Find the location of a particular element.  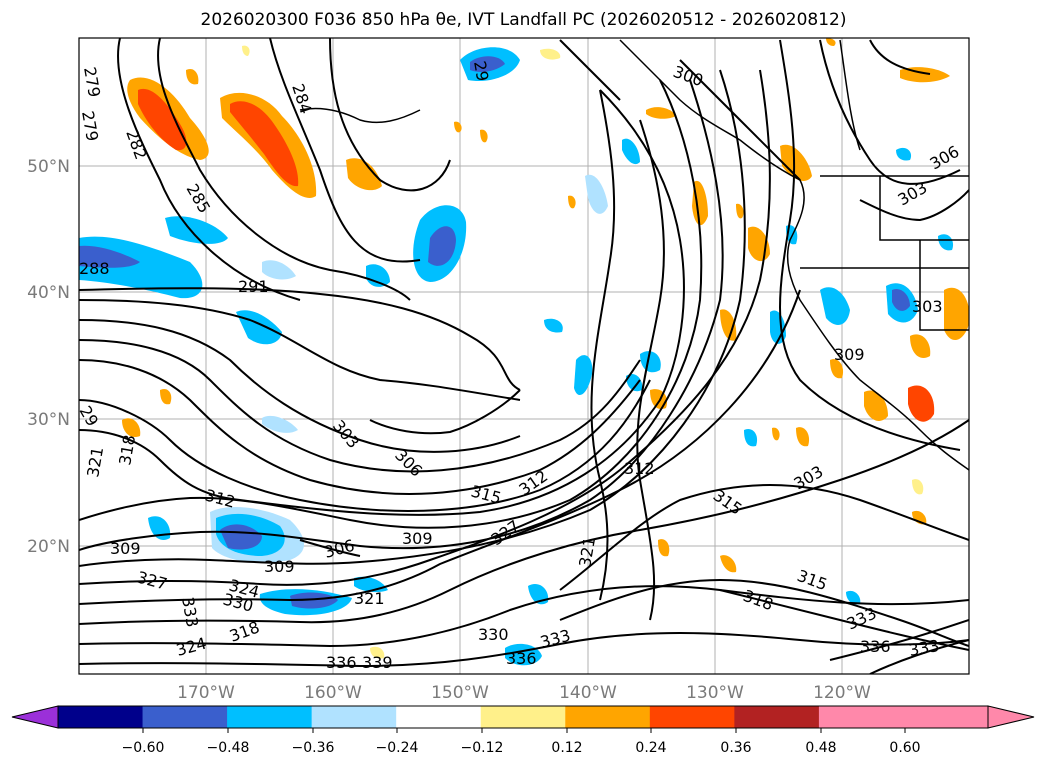

lat-label-20n: 20°N is located at coordinates (48, 547).